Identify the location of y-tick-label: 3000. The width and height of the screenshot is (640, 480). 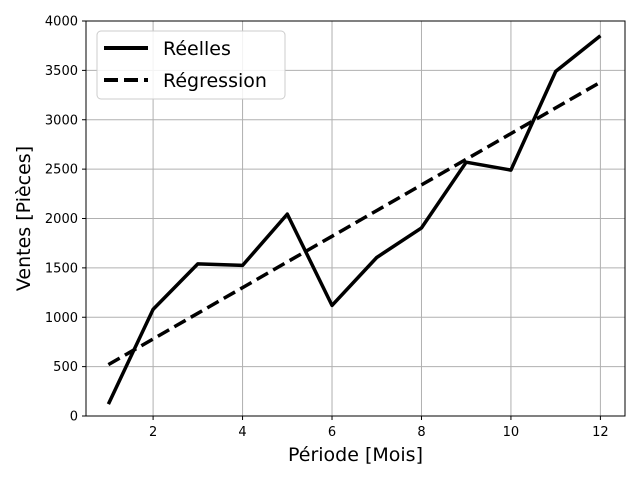
(61, 120).